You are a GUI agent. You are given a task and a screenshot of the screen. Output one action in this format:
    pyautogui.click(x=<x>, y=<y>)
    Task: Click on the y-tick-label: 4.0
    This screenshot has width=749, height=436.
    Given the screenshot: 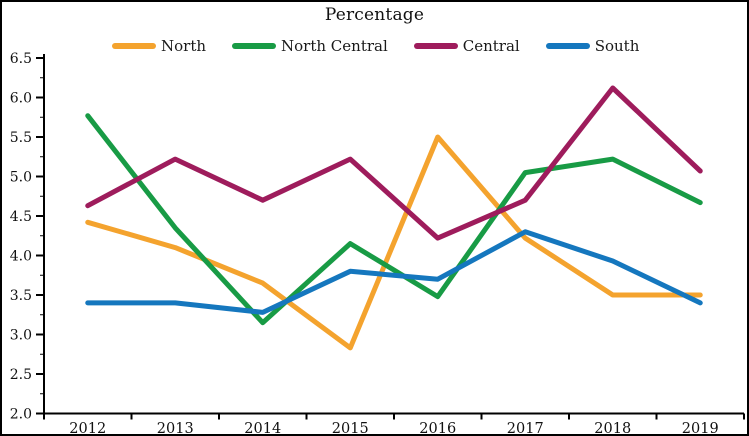 What is the action you would take?
    pyautogui.click(x=21, y=257)
    